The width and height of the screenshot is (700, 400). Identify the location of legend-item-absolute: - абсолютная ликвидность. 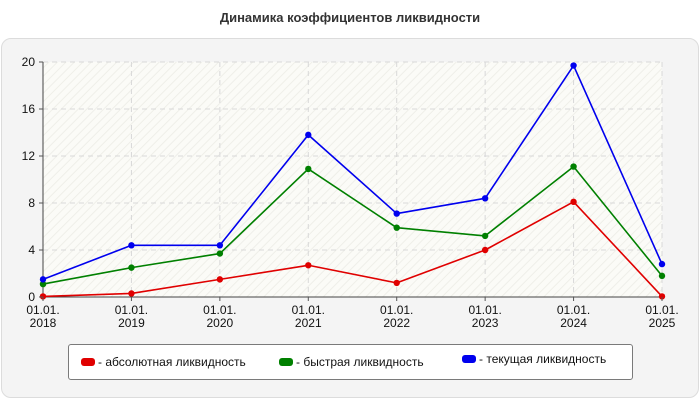
(163, 362).